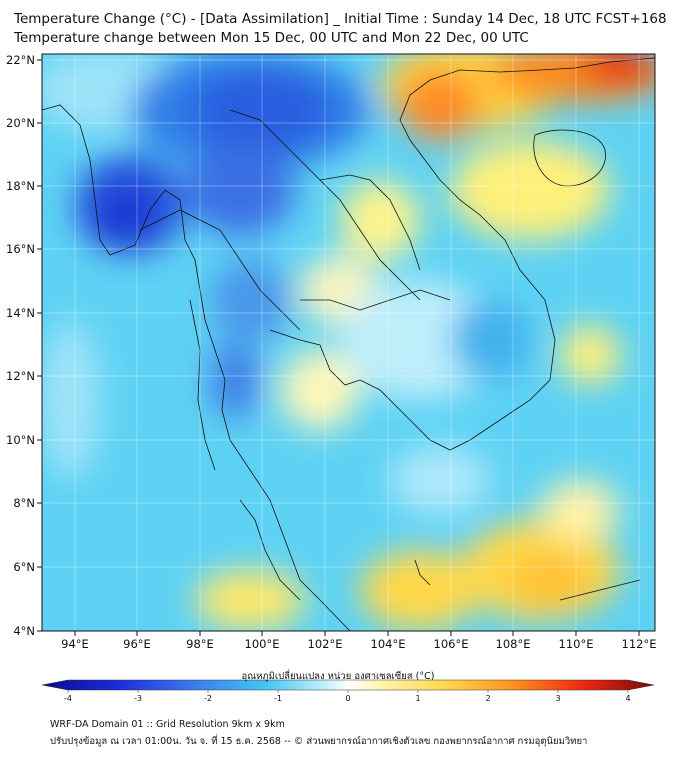  Describe the element at coordinates (576, 644) in the screenshot. I see `lon-tick-label: 110°E` at that location.